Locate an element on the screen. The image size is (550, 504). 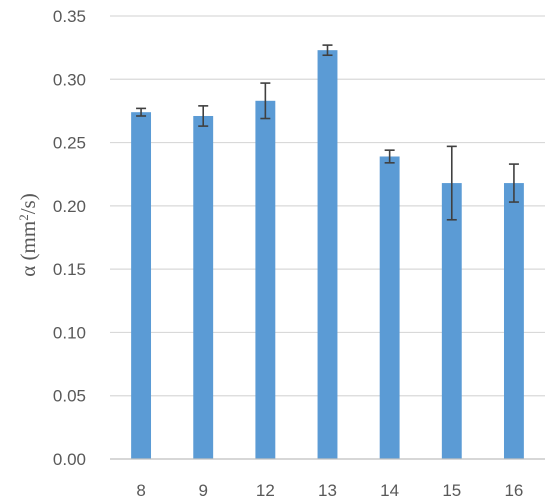
y-tick-label: 0.00 is located at coordinates (69, 459).